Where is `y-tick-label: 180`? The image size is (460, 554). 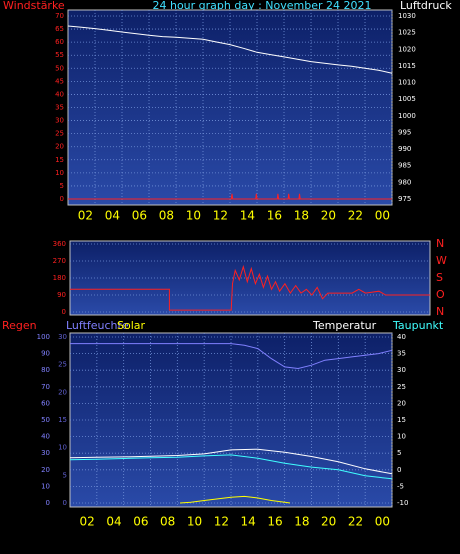 y-tick-label: 180 is located at coordinates (59, 278).